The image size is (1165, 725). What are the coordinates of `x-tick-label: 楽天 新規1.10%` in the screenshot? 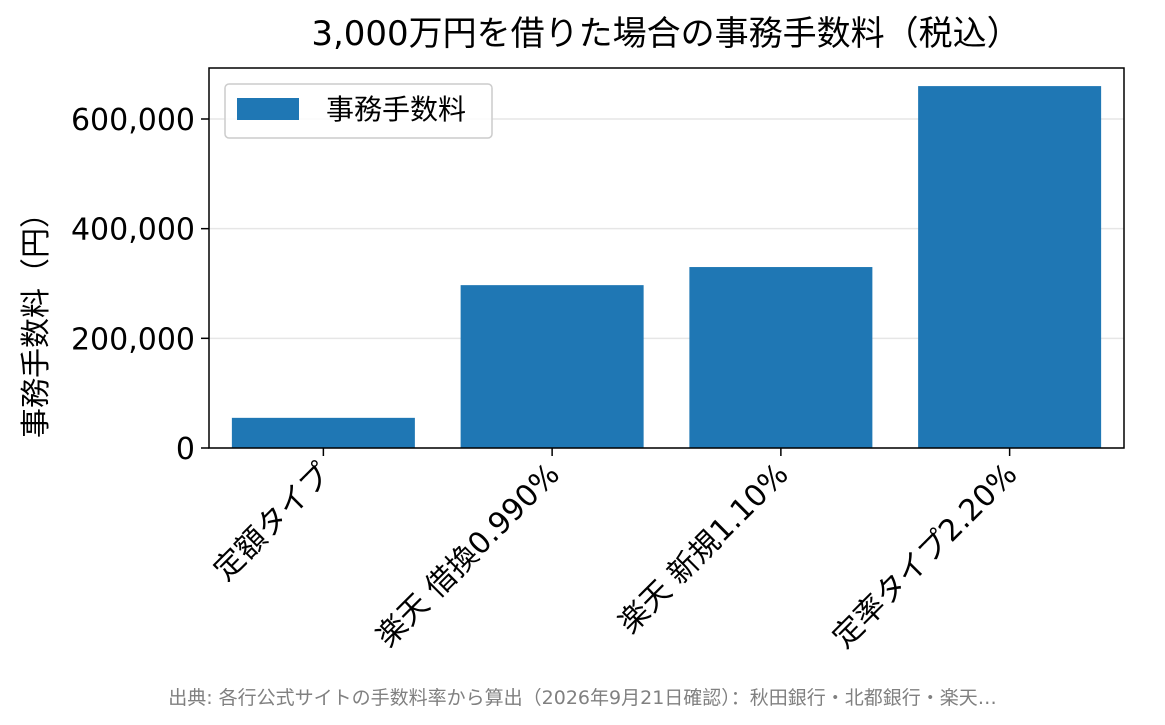 It's located at (704, 549).